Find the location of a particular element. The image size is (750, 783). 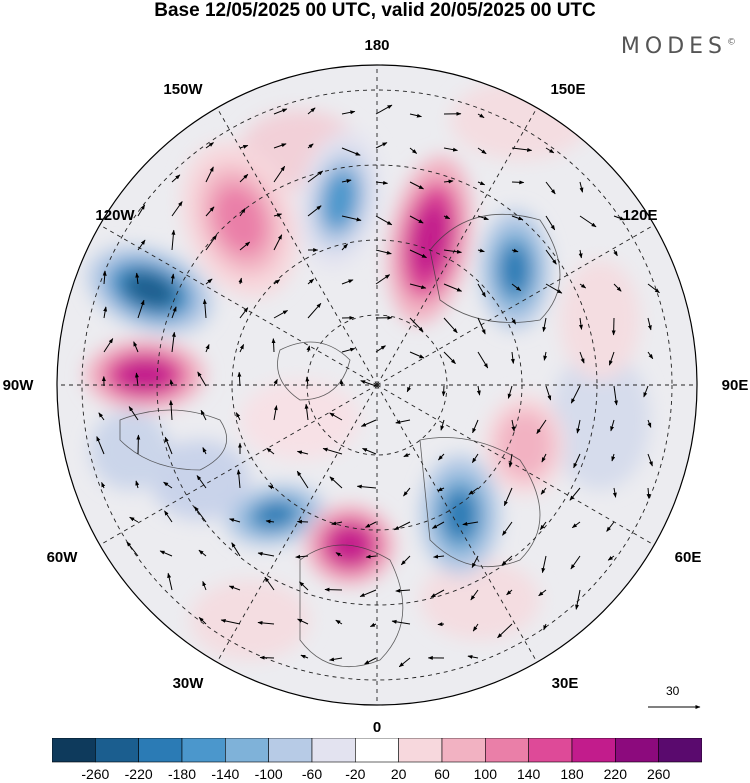

colorbar-tick-label: -60 is located at coordinates (312, 774).